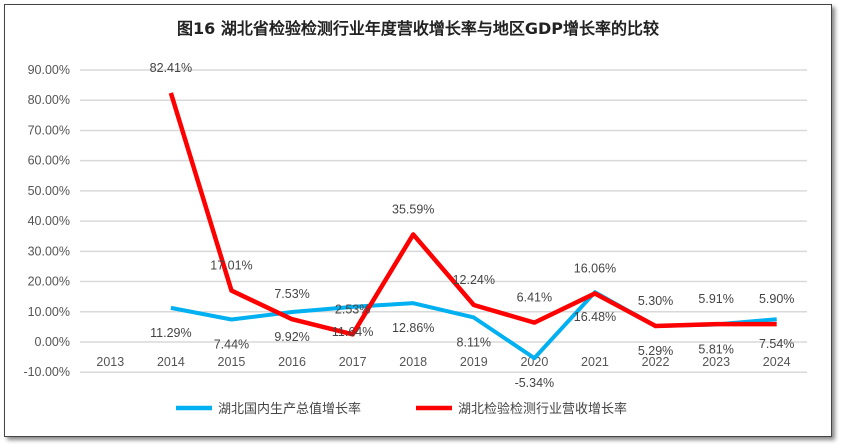 The image size is (841, 447). Describe the element at coordinates (418, 28) in the screenshot. I see `chart-title: 图16 湖北省检验检测行业年度营收增长率与地区GDP增长率的比较` at that location.